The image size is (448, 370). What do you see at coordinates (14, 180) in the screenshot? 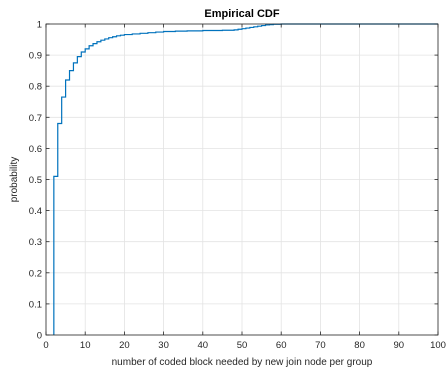
I see `y-axis-label: probability` at bounding box center [14, 180].